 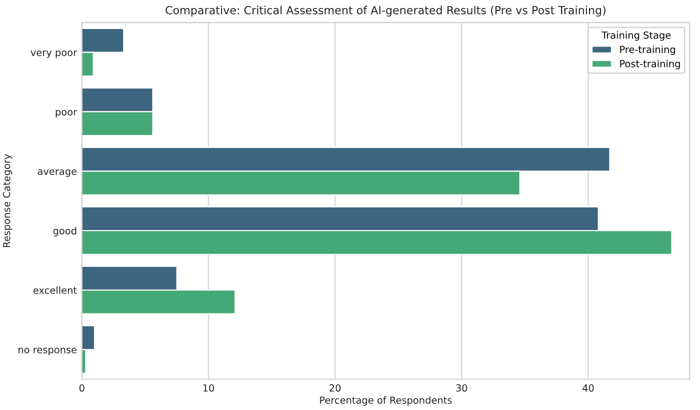 I want to click on x-tick-label: 0, so click(x=81, y=388).